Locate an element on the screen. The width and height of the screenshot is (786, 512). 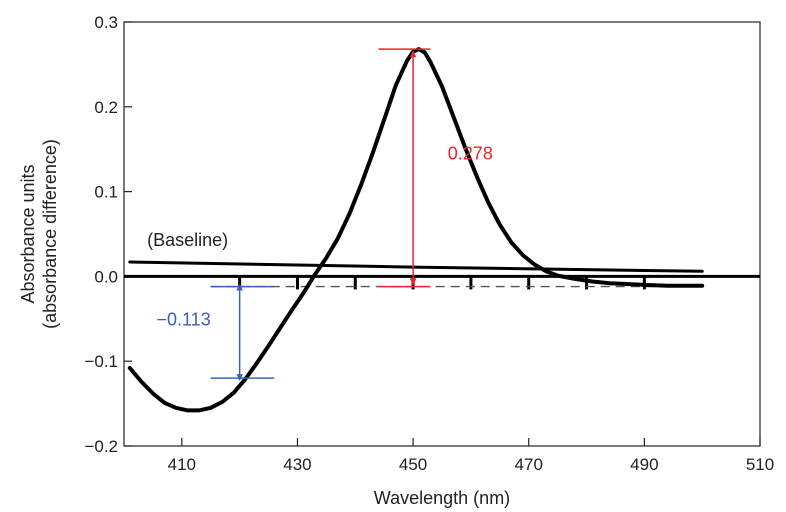
x-axis: 410 430 450 470 490 510 is located at coordinates (471, 456).